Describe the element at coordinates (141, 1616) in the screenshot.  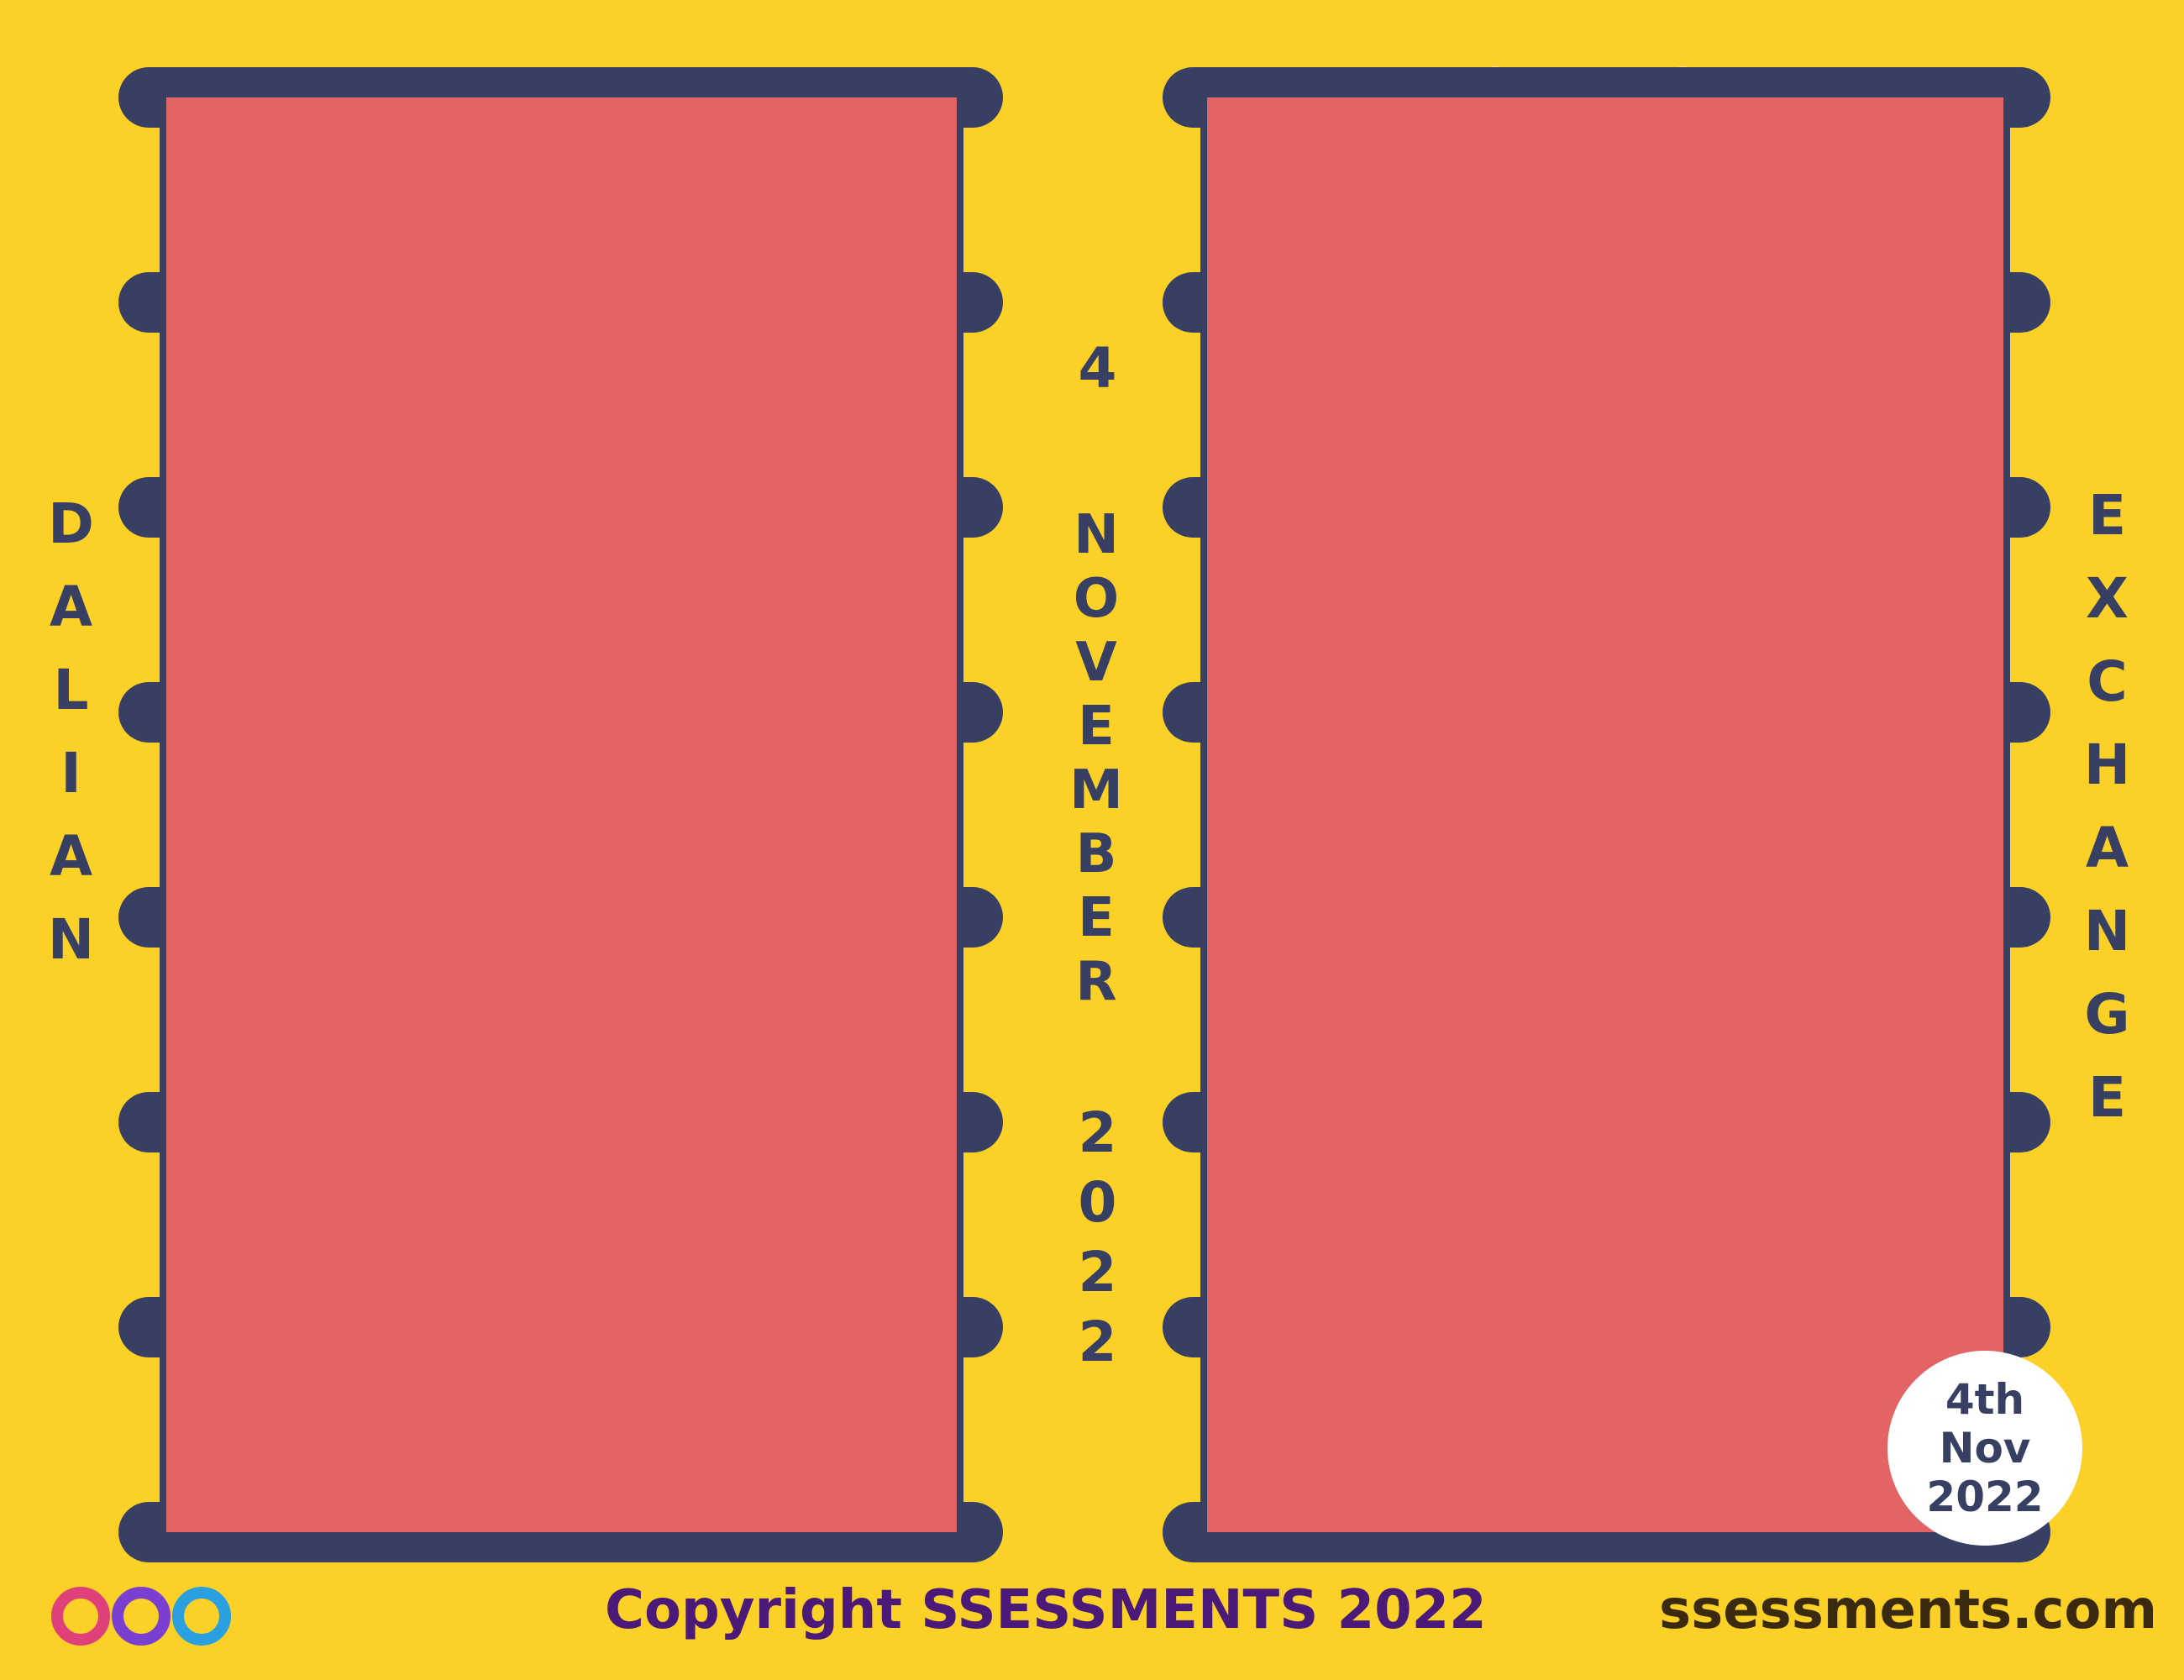
I see `logo` at that location.